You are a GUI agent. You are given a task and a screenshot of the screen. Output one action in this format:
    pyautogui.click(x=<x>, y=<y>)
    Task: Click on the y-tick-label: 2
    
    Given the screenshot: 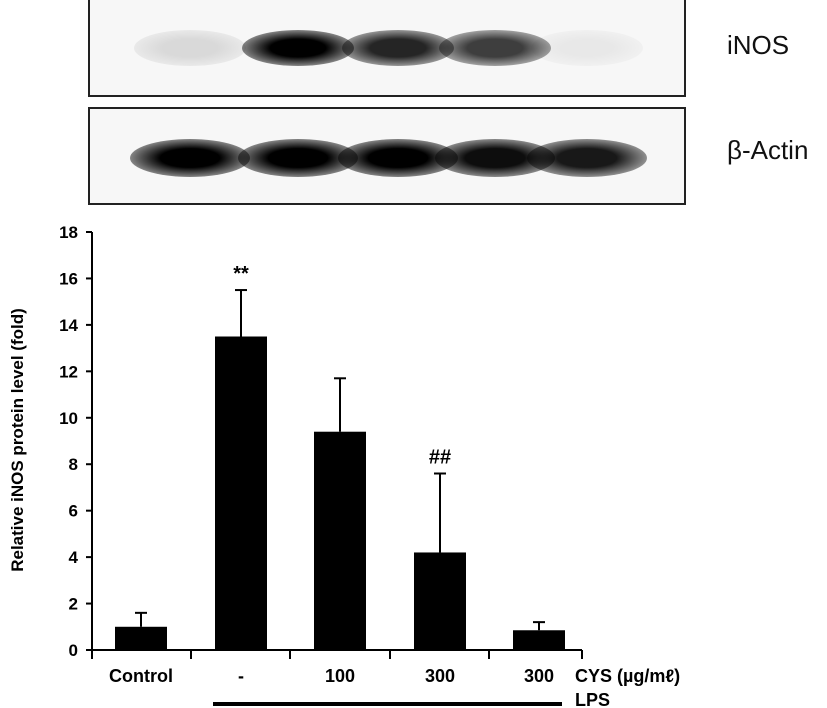 What is the action you would take?
    pyautogui.click(x=73, y=604)
    